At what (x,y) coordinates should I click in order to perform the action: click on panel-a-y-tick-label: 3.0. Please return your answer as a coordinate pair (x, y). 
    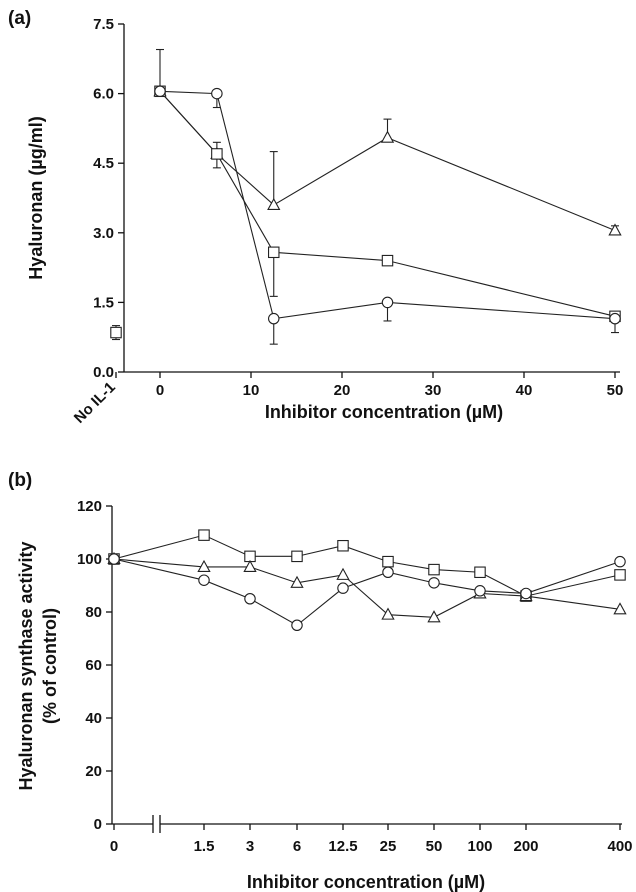
    Looking at the image, I should click on (103, 233).